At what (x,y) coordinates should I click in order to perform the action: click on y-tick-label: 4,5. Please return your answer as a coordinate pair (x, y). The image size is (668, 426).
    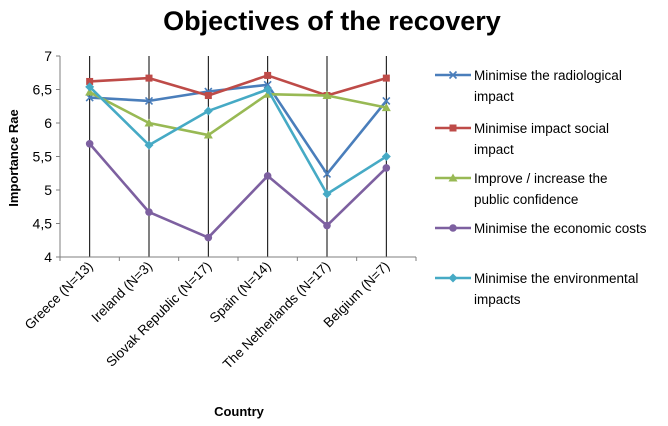
    Looking at the image, I should click on (43, 224).